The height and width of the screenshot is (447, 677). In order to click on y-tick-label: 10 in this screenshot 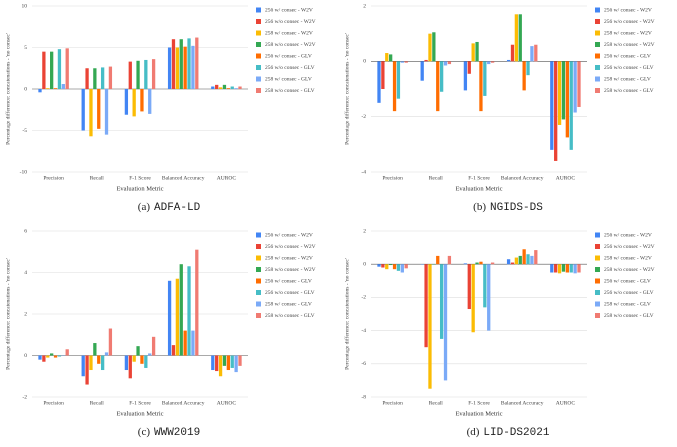, I will do `click(25, 6)`.